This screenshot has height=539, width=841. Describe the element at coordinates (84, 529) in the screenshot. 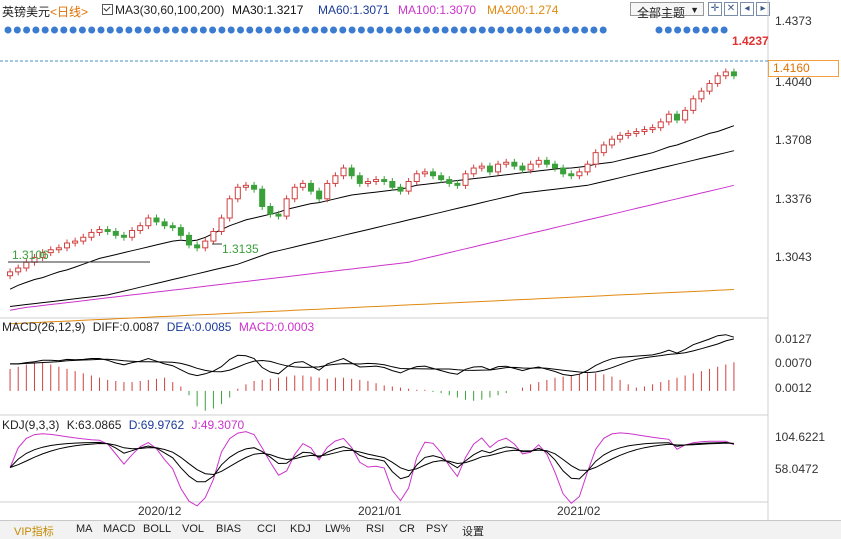

I see `tab-ma: MA` at that location.